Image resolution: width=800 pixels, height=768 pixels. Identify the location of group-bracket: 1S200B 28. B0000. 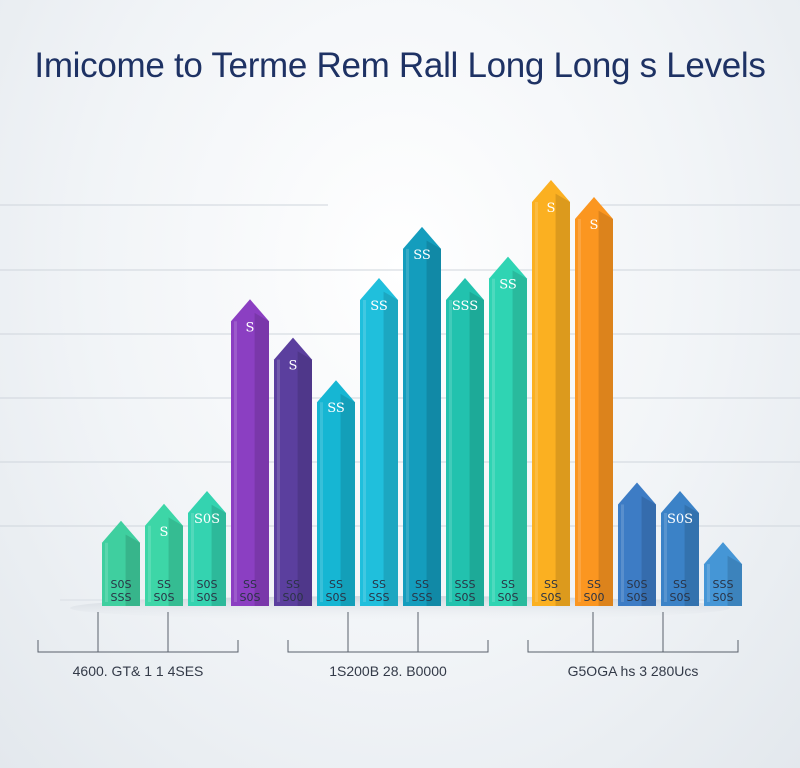
(388, 645).